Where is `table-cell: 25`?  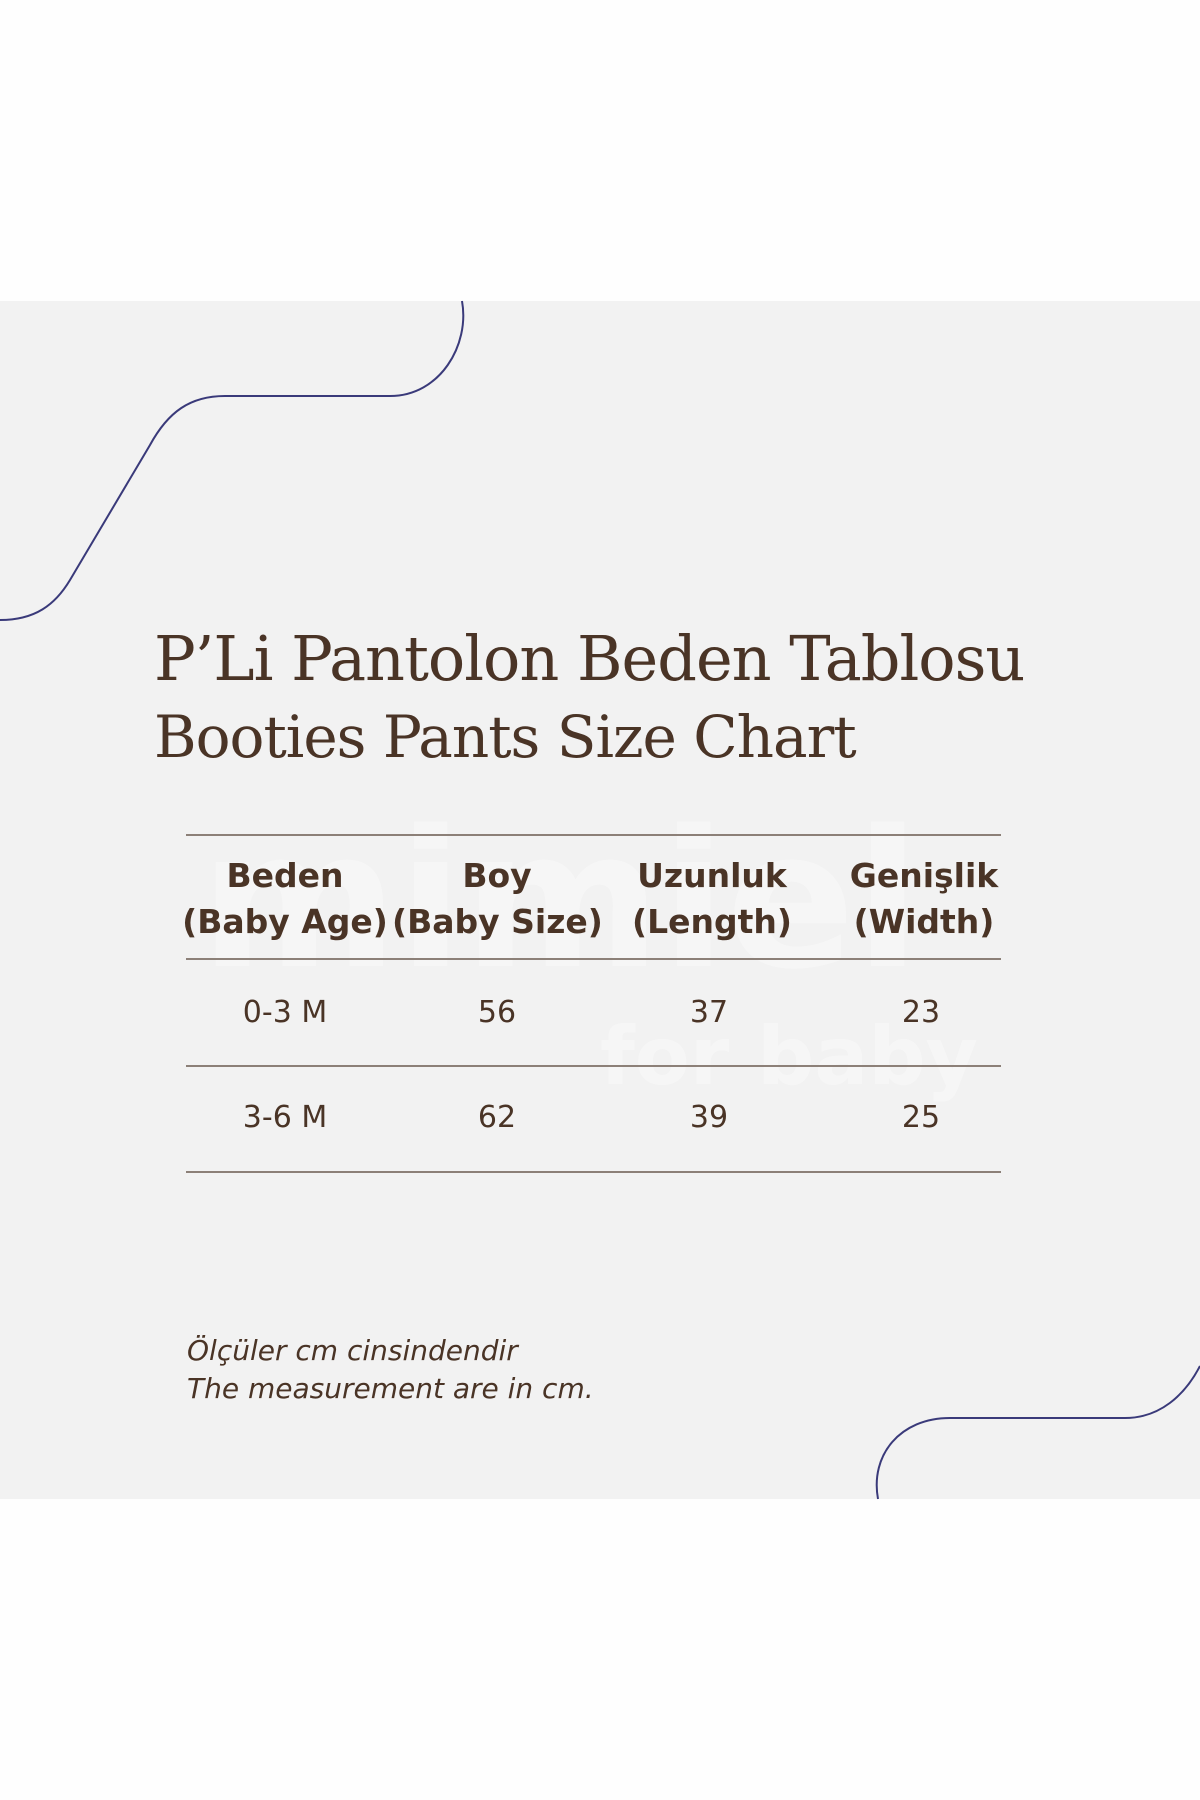
table-cell: 25 is located at coordinates (921, 1117).